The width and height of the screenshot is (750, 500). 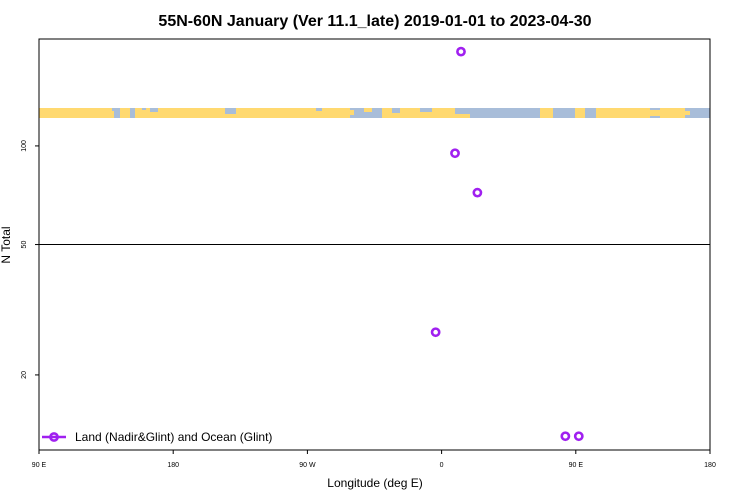 What do you see at coordinates (6, 244) in the screenshot?
I see `y-axis-label: N Total` at bounding box center [6, 244].